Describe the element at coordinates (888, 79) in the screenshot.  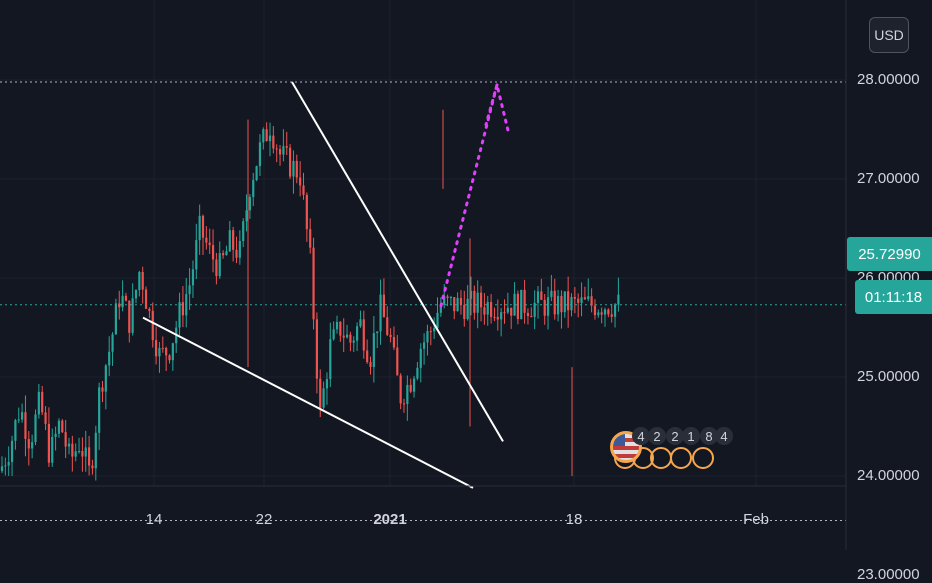
I see `price-tick-label: 28.00000` at that location.